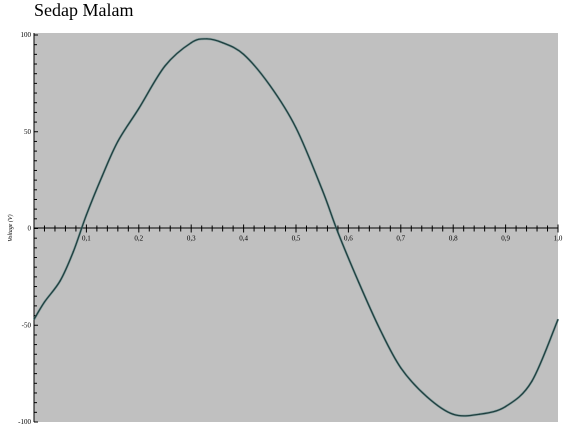 Image resolution: width=563 pixels, height=427 pixels. I want to click on y-tick-label: -50, so click(27, 325).